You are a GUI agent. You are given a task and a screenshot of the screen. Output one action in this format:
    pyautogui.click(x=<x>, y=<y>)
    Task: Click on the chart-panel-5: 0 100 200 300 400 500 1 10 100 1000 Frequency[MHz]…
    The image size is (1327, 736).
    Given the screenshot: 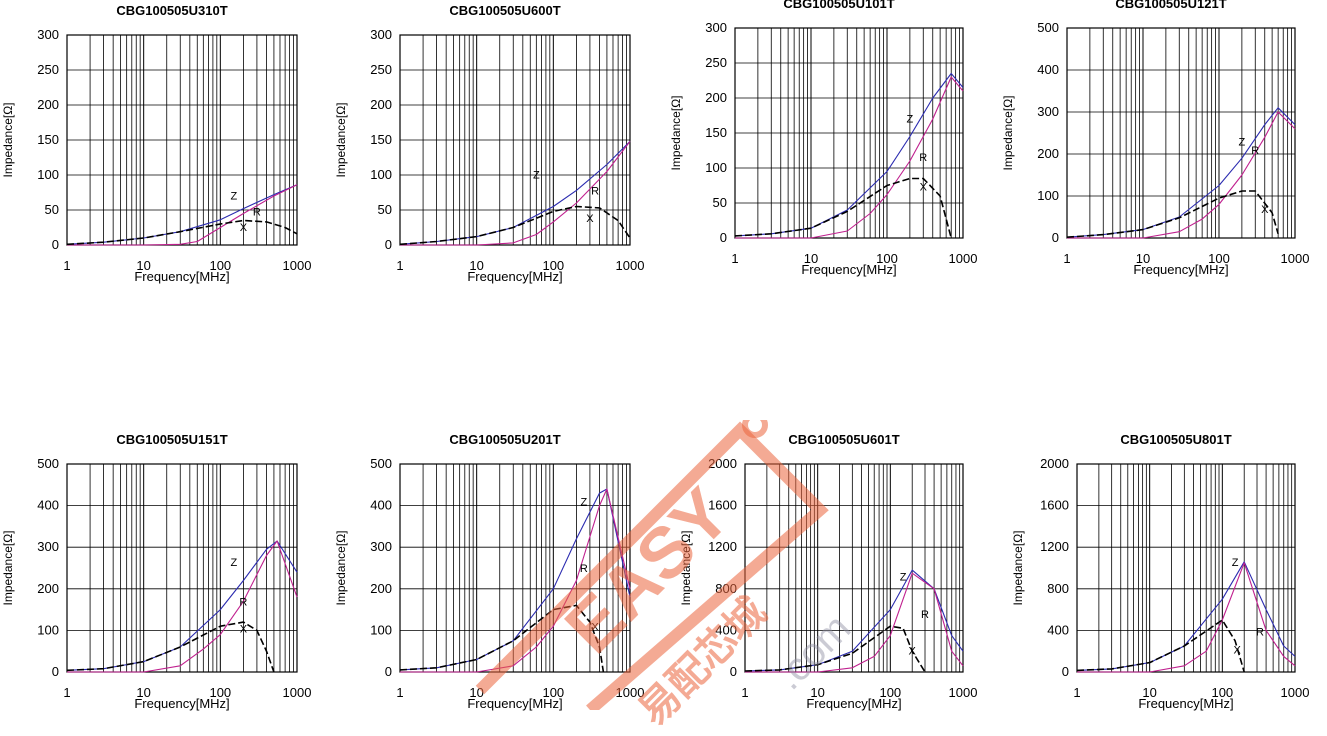 What is the action you would take?
    pyautogui.click(x=156, y=571)
    